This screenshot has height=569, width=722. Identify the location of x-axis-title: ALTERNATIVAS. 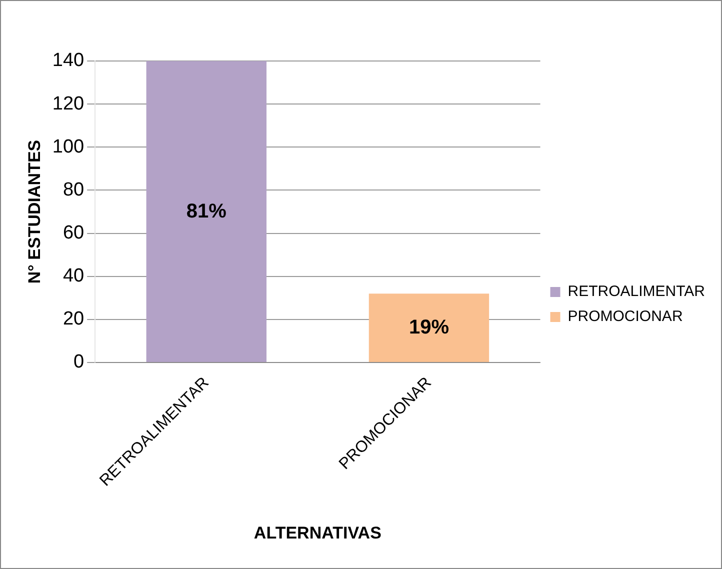
(318, 532).